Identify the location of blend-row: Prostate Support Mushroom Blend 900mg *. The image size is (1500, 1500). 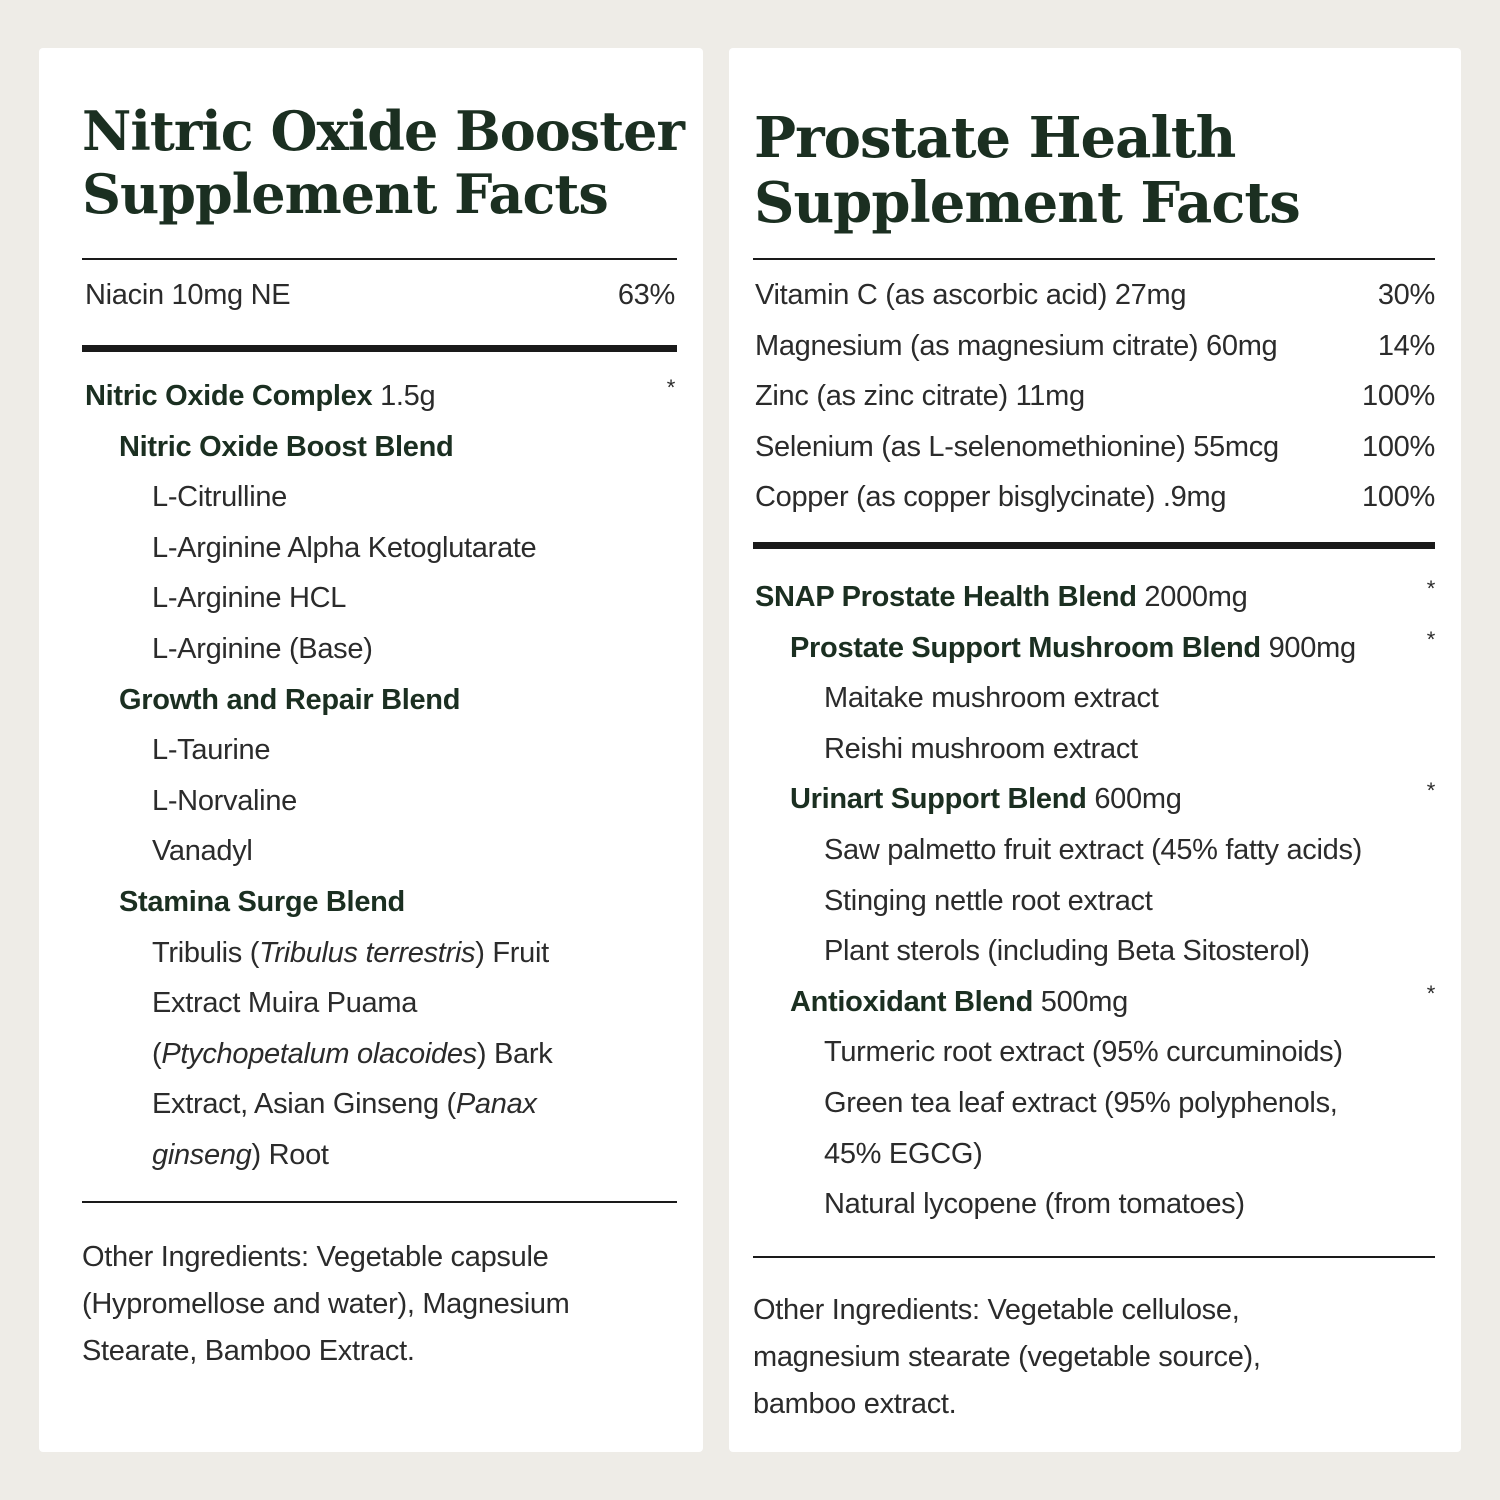
(1112, 648).